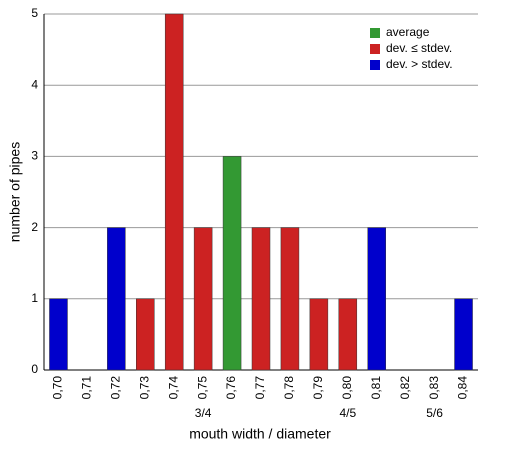 The image size is (527, 454). I want to click on legend-label: dev. ≤ stdev., so click(419, 48).